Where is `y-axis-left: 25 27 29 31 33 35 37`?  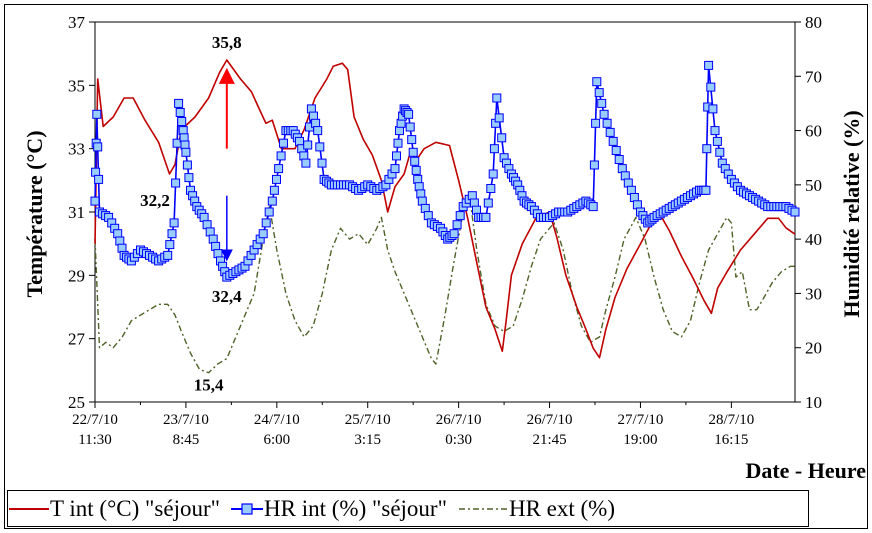
y-axis-left: 25 27 29 31 33 35 37 is located at coordinates (81, 212).